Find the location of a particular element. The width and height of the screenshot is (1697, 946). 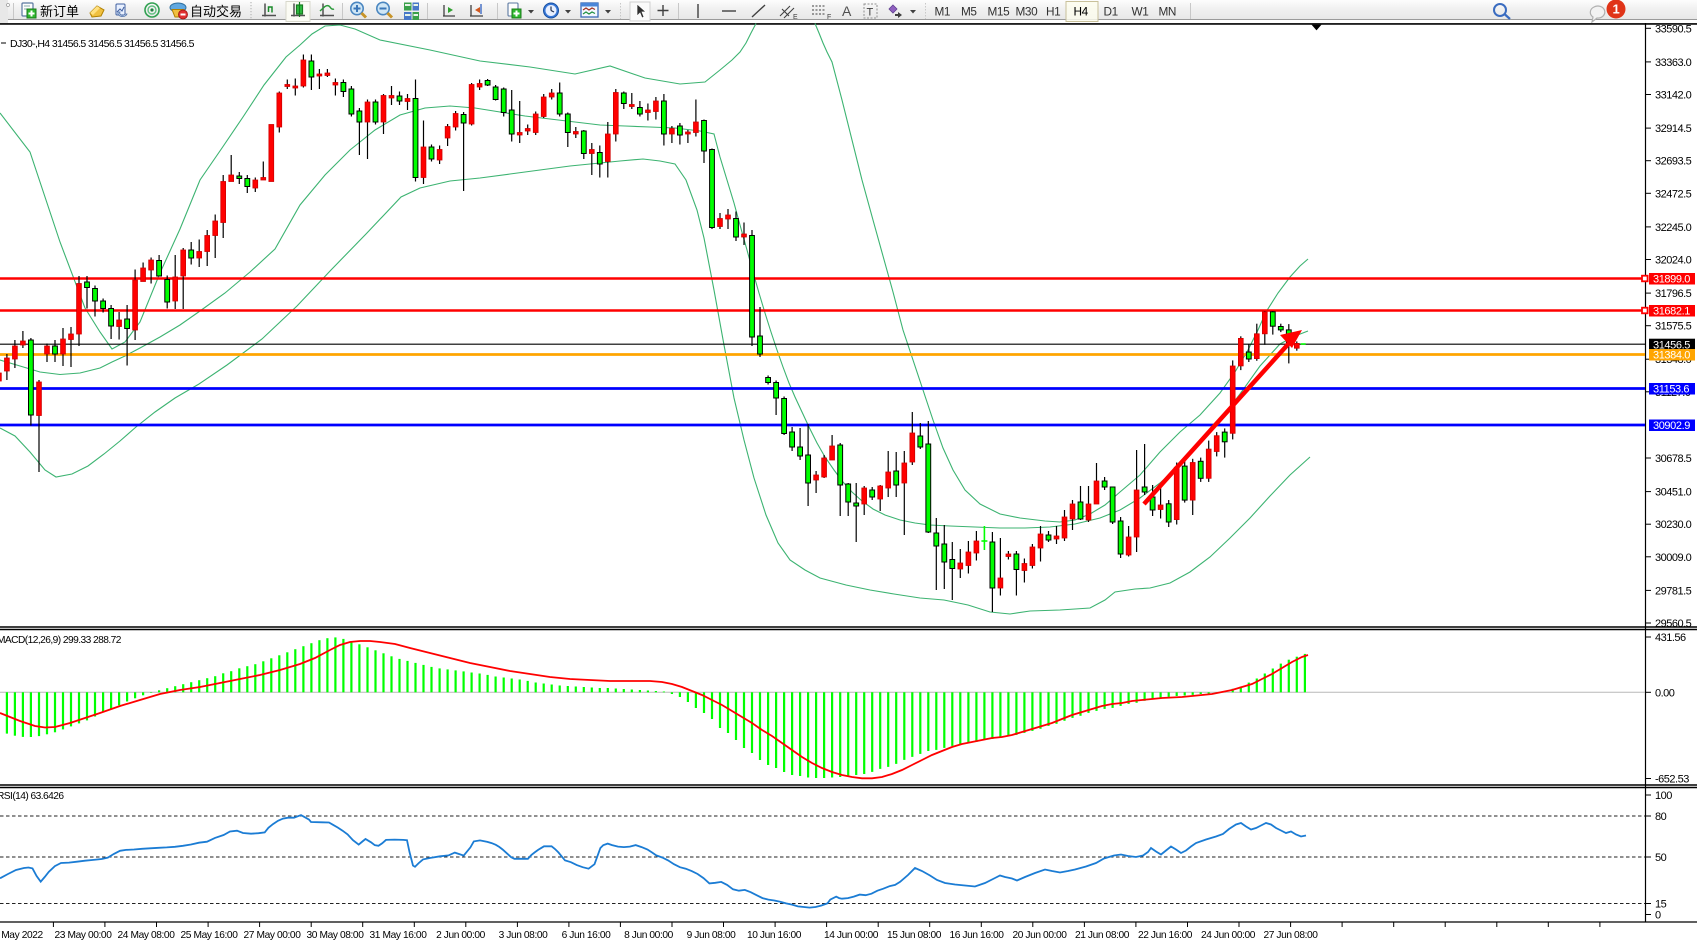

svg-text: 29560.5 is located at coordinates (1673, 624).